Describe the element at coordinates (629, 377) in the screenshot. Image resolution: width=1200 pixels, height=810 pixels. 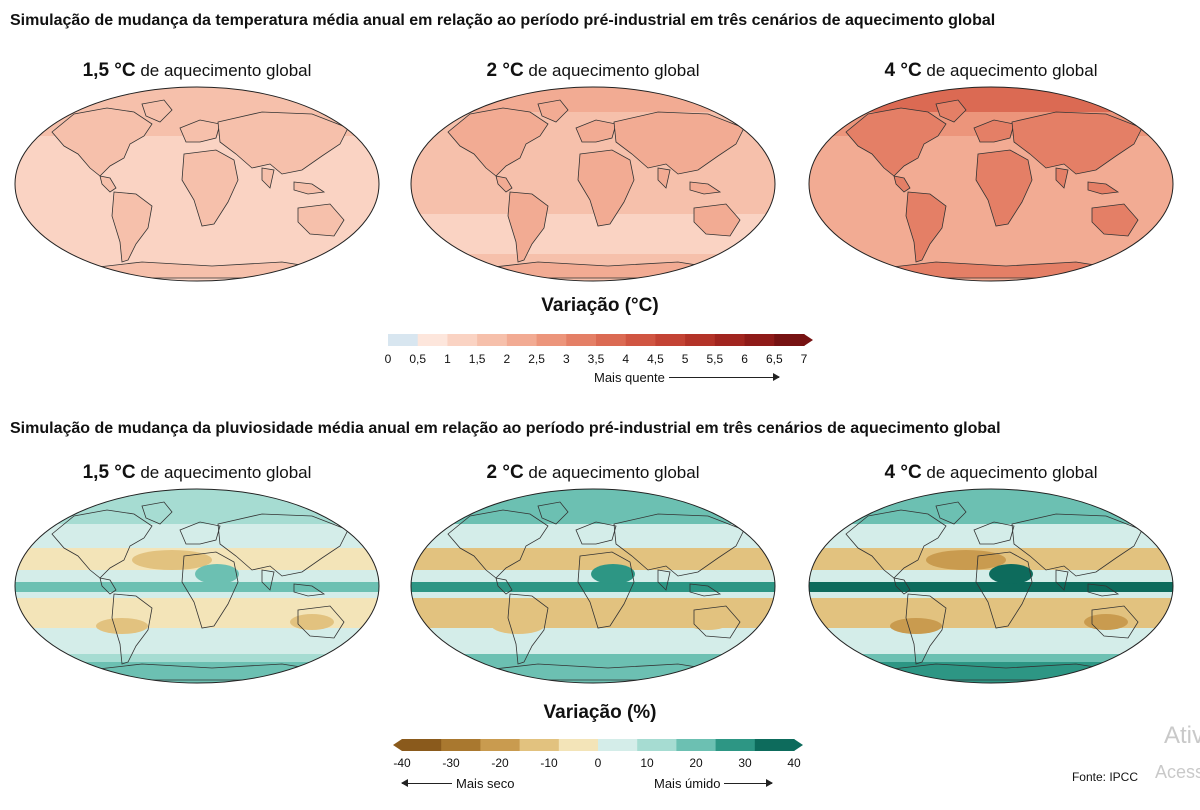
I see `warmer-label: Mais quente` at that location.